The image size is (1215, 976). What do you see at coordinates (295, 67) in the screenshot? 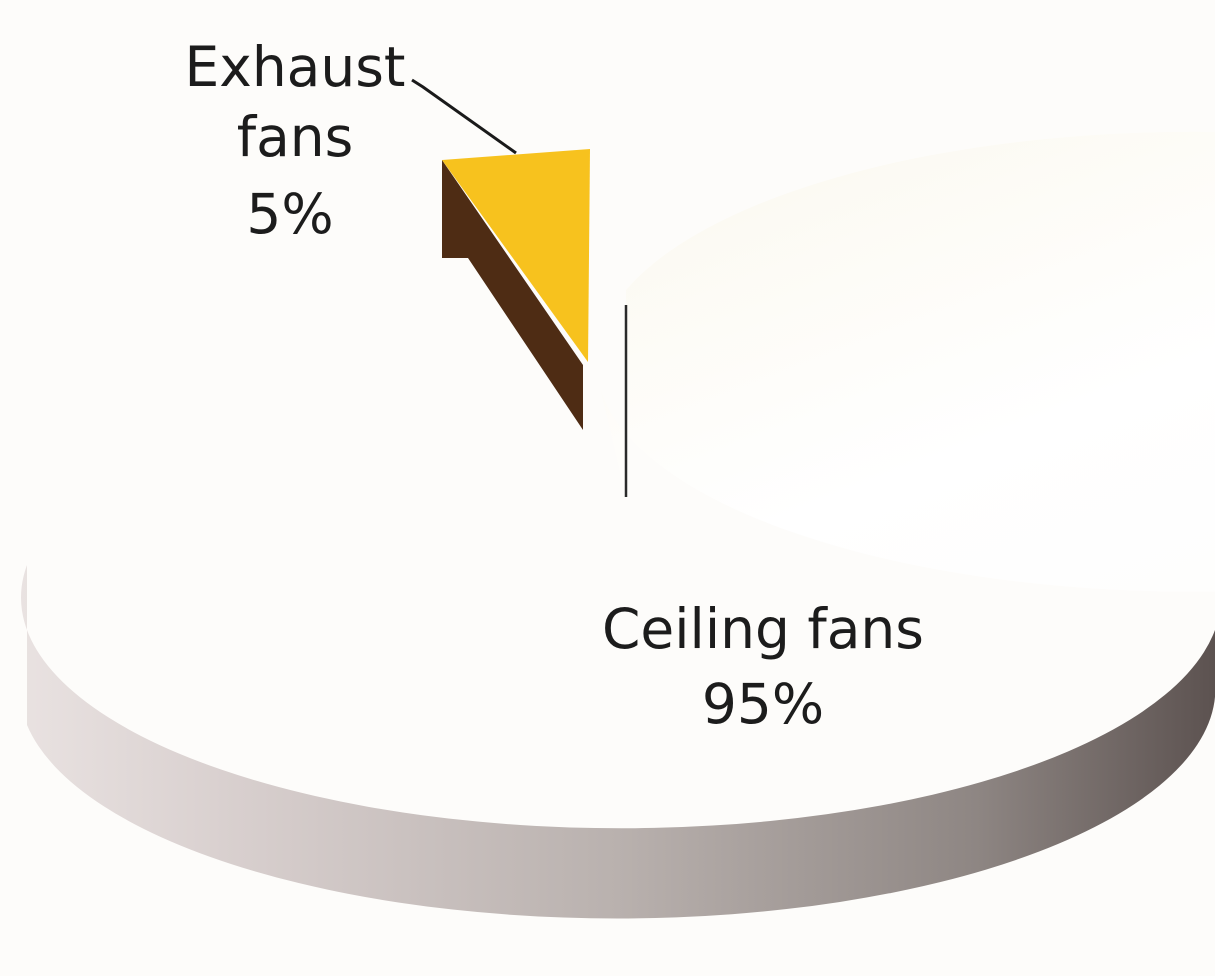
I see `exhaust-fans-label-line-1: Exhaust` at bounding box center [295, 67].